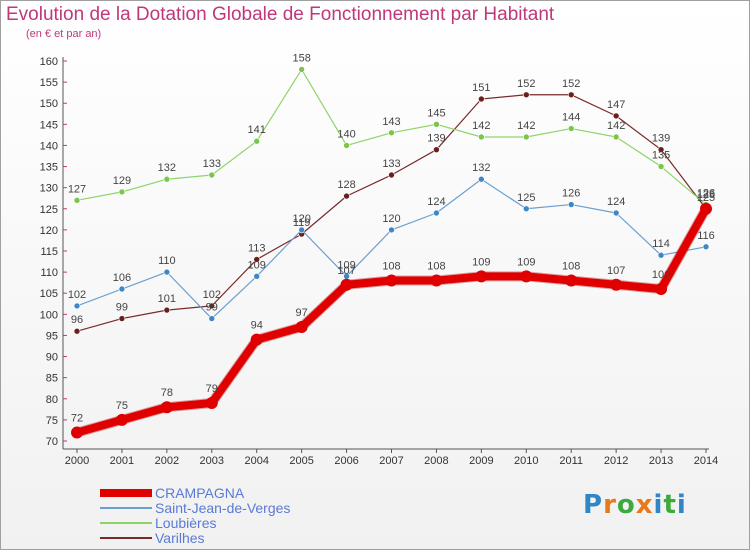 The height and width of the screenshot is (550, 750). Describe the element at coordinates (77, 295) in the screenshot. I see `data-label-saint-jean-de-verges: 102` at that location.